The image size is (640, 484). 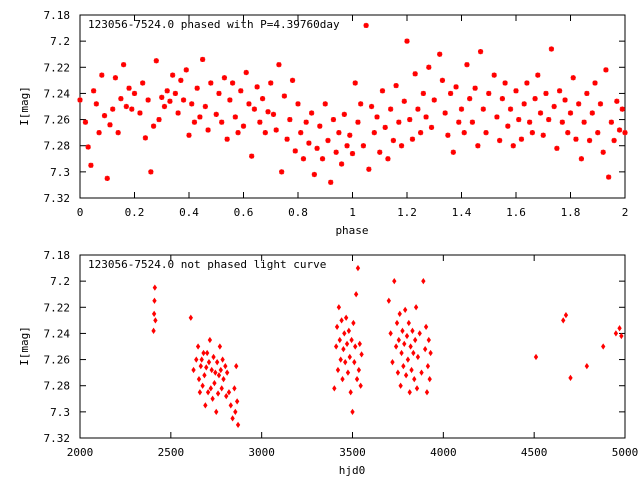 I want to click on y-tick-label: 7.18, so click(x=57, y=15).